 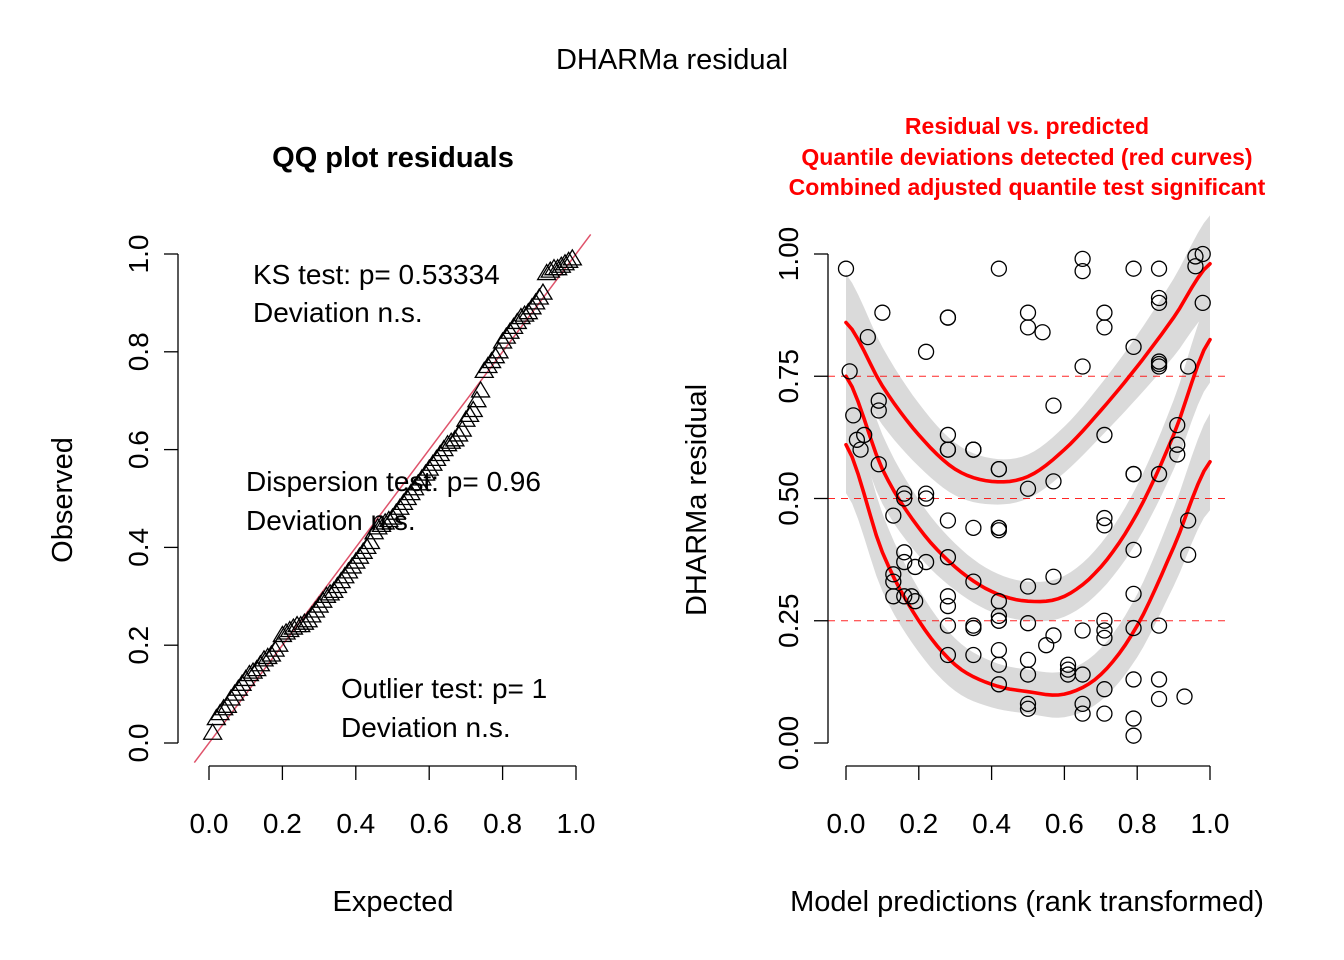 I want to click on residual-y-tick-label: 0.75, so click(x=788, y=376).